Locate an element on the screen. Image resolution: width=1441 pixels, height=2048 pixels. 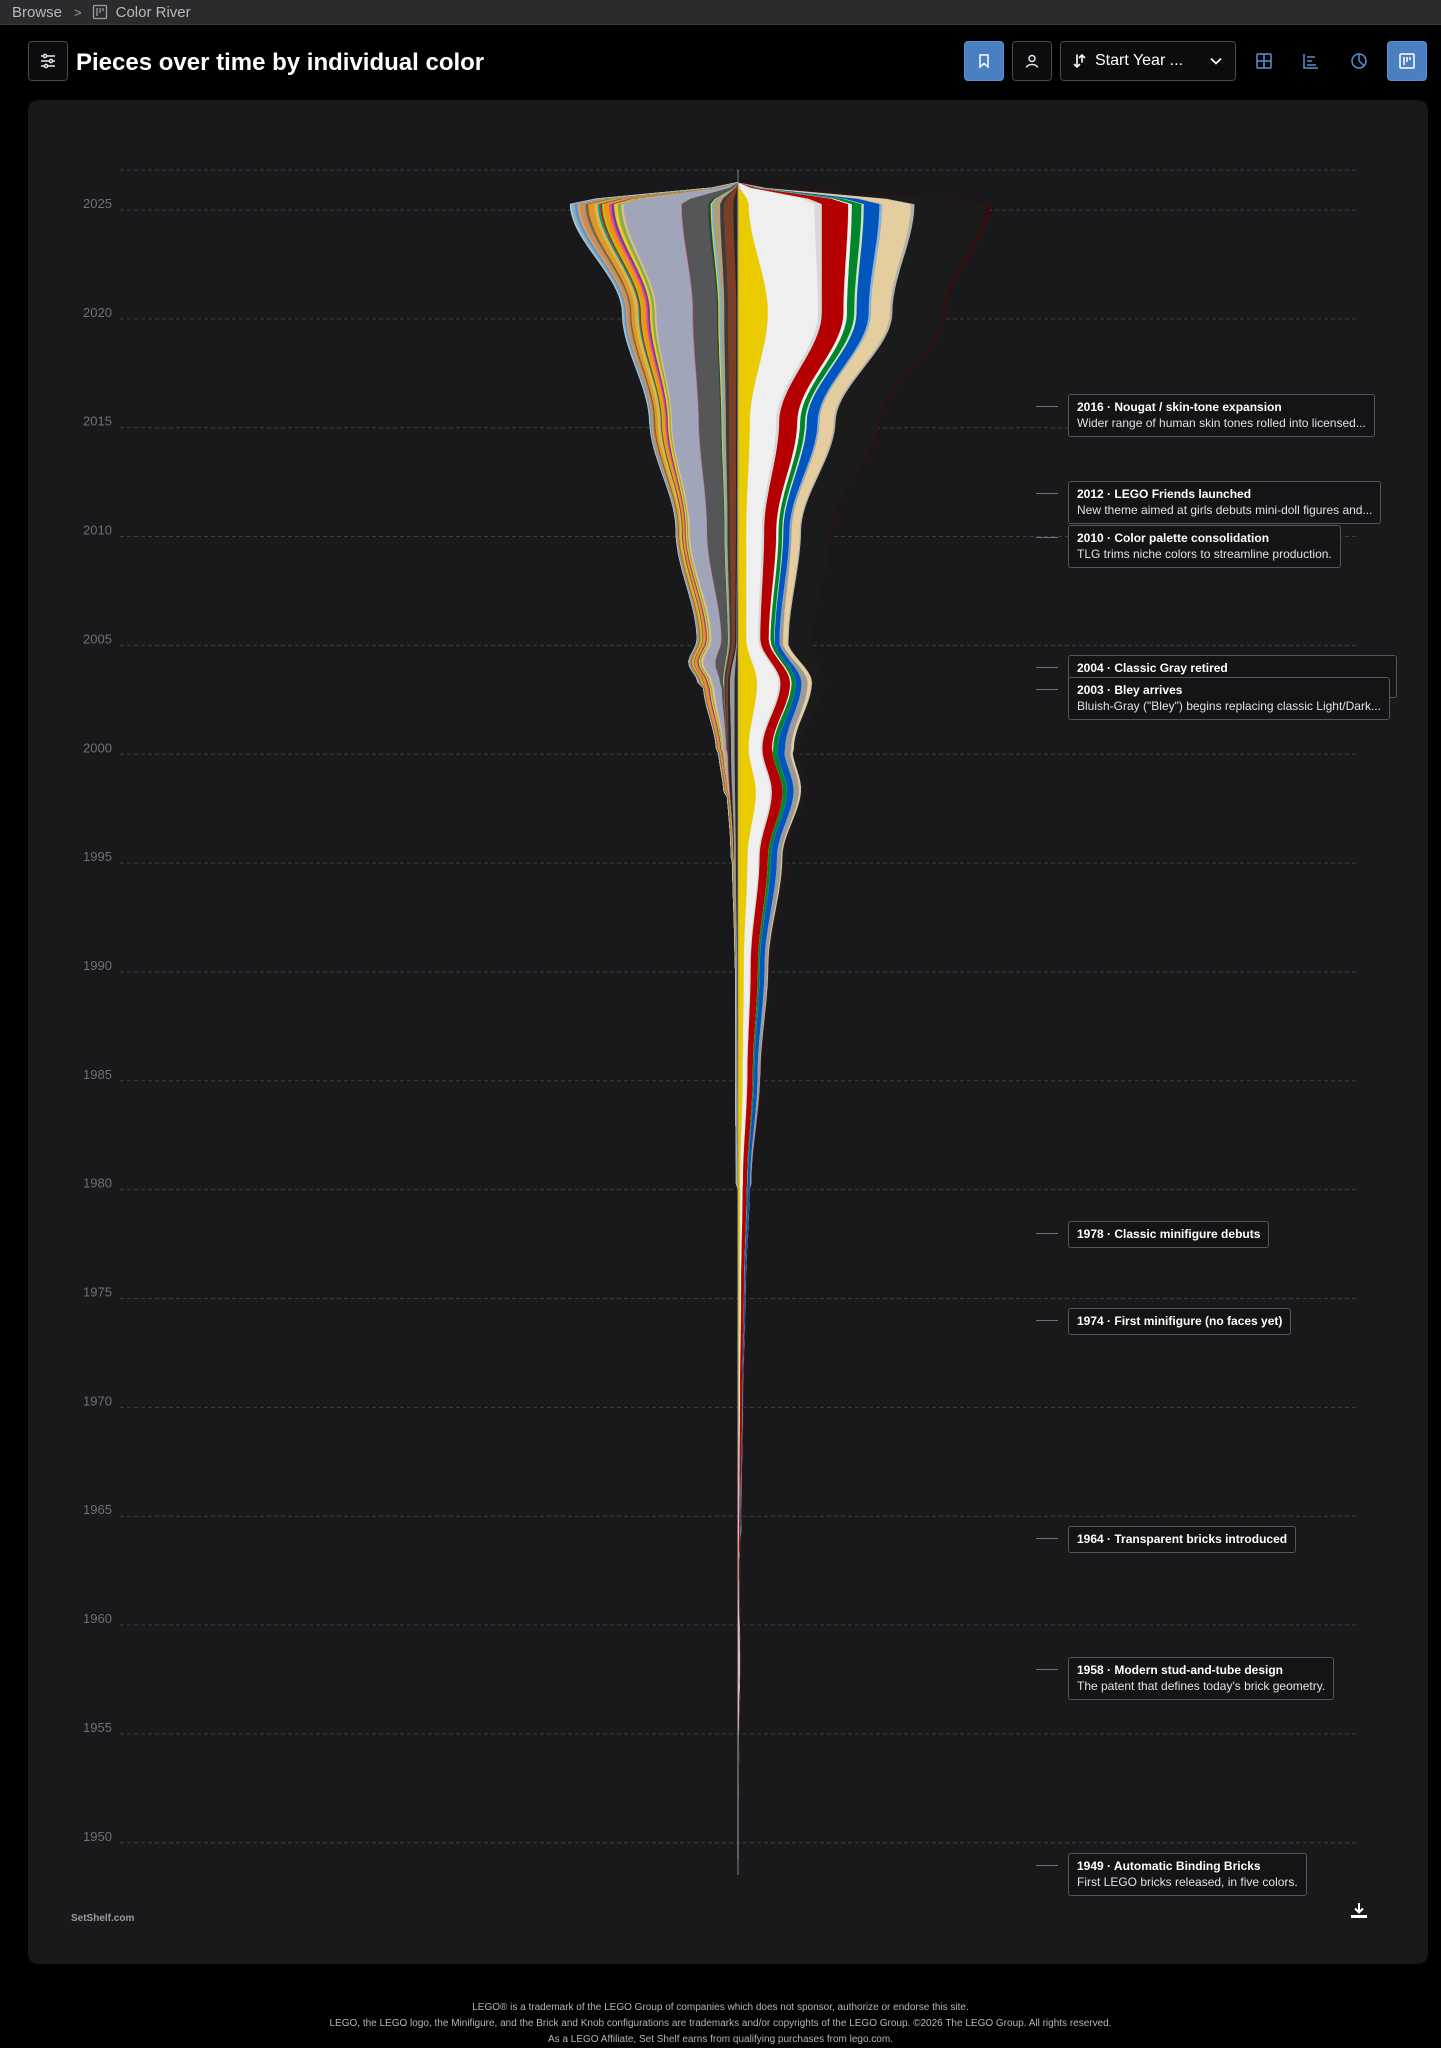
year-tick-label: 1990 is located at coordinates (97, 965).